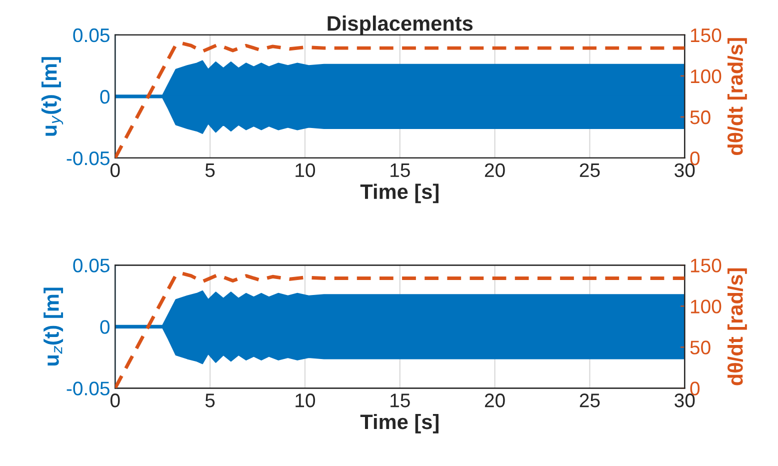 This screenshot has width=778, height=466. Describe the element at coordinates (53, 96) in the screenshot. I see `y-axis-title: u$_{y}$(t) [m]` at that location.